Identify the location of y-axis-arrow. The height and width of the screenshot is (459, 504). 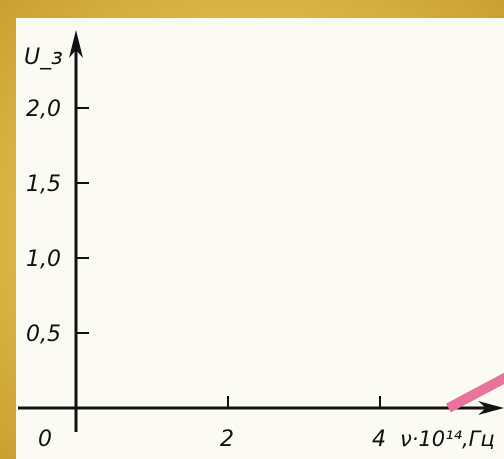
(76, 44).